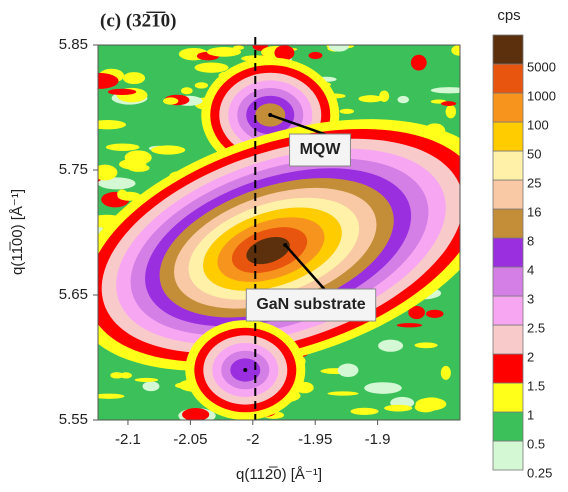  Describe the element at coordinates (539, 472) in the screenshot. I see `colorbar-label: 0.25` at that location.